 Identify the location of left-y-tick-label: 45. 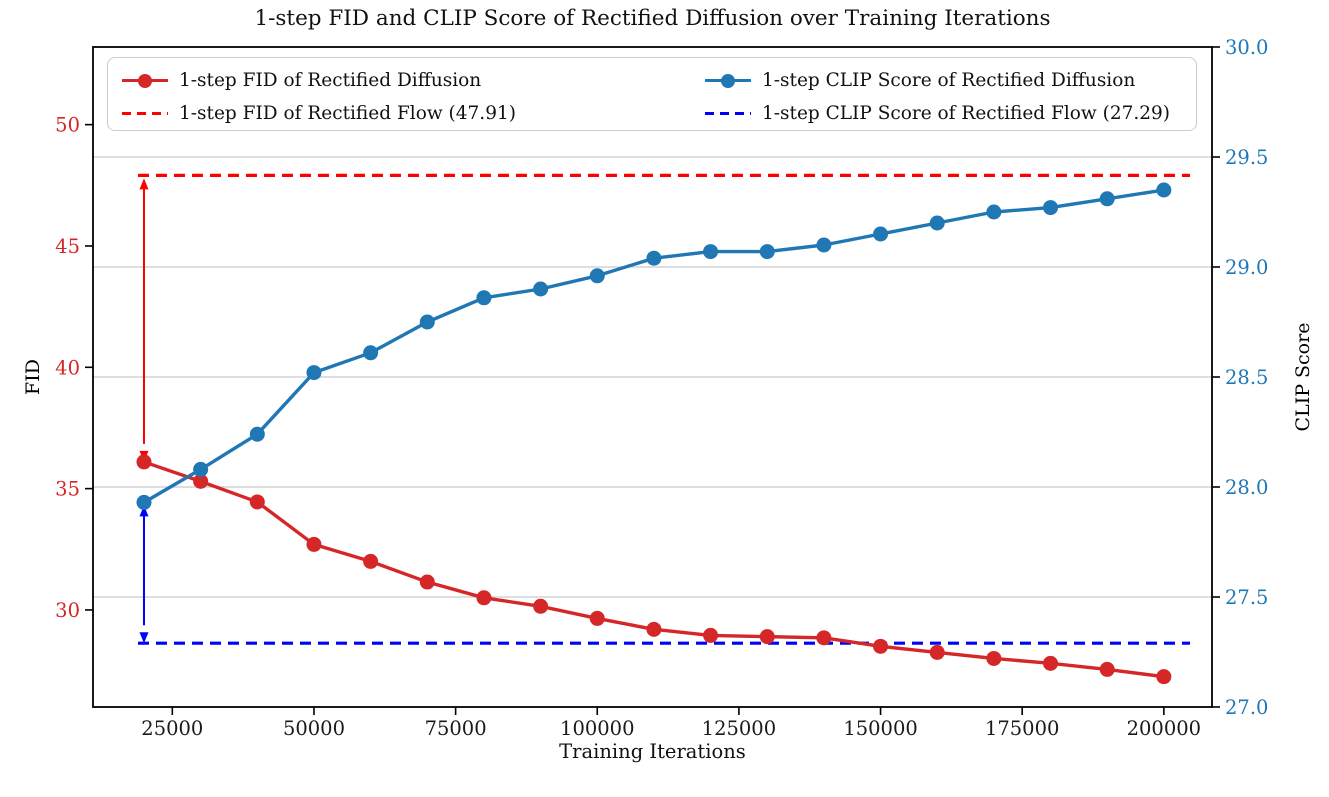
(67, 246).